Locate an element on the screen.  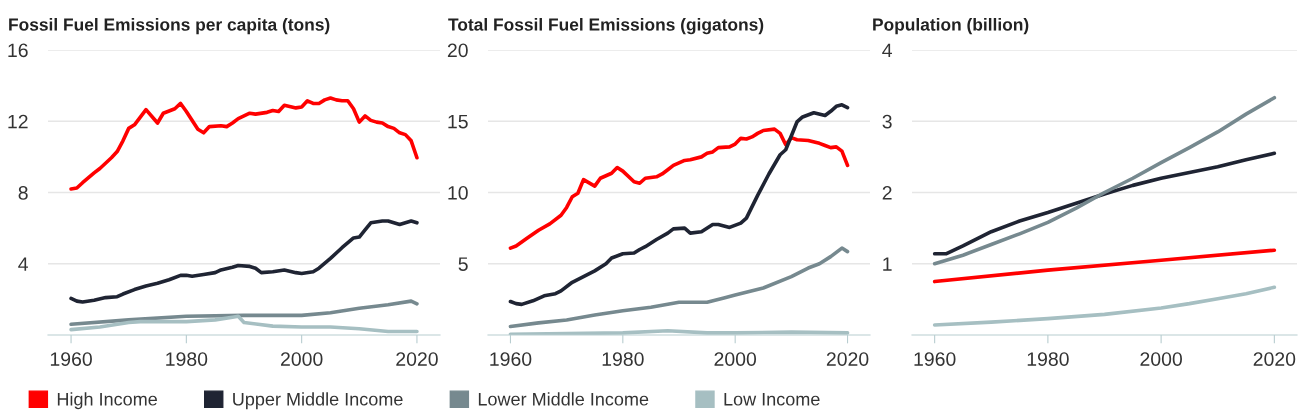
y-tick-label: 5 is located at coordinates (463, 264).